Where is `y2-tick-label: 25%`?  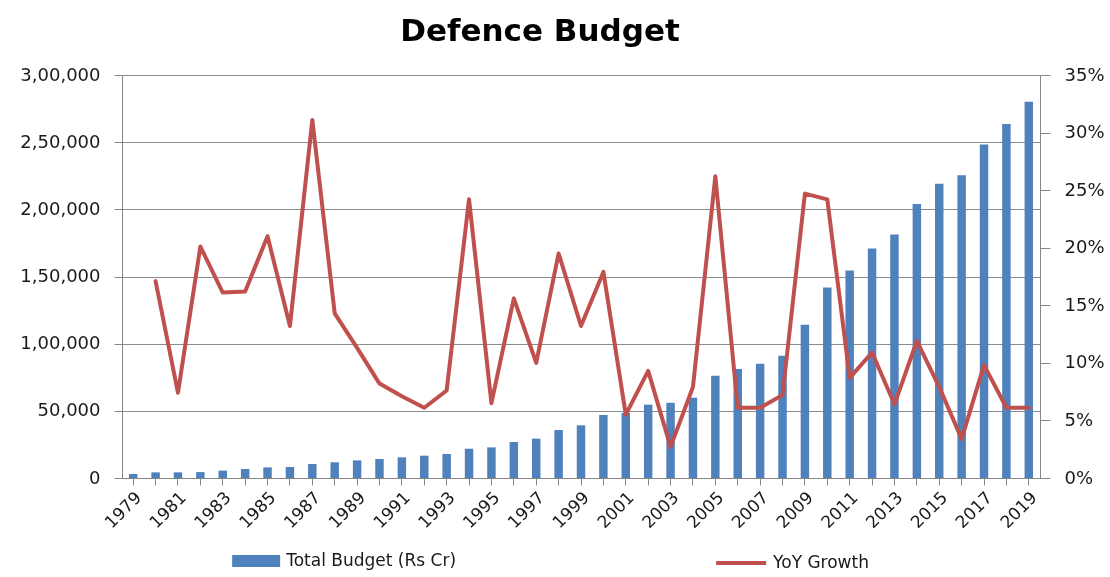
y2-tick-label: 25% is located at coordinates (1084, 189).